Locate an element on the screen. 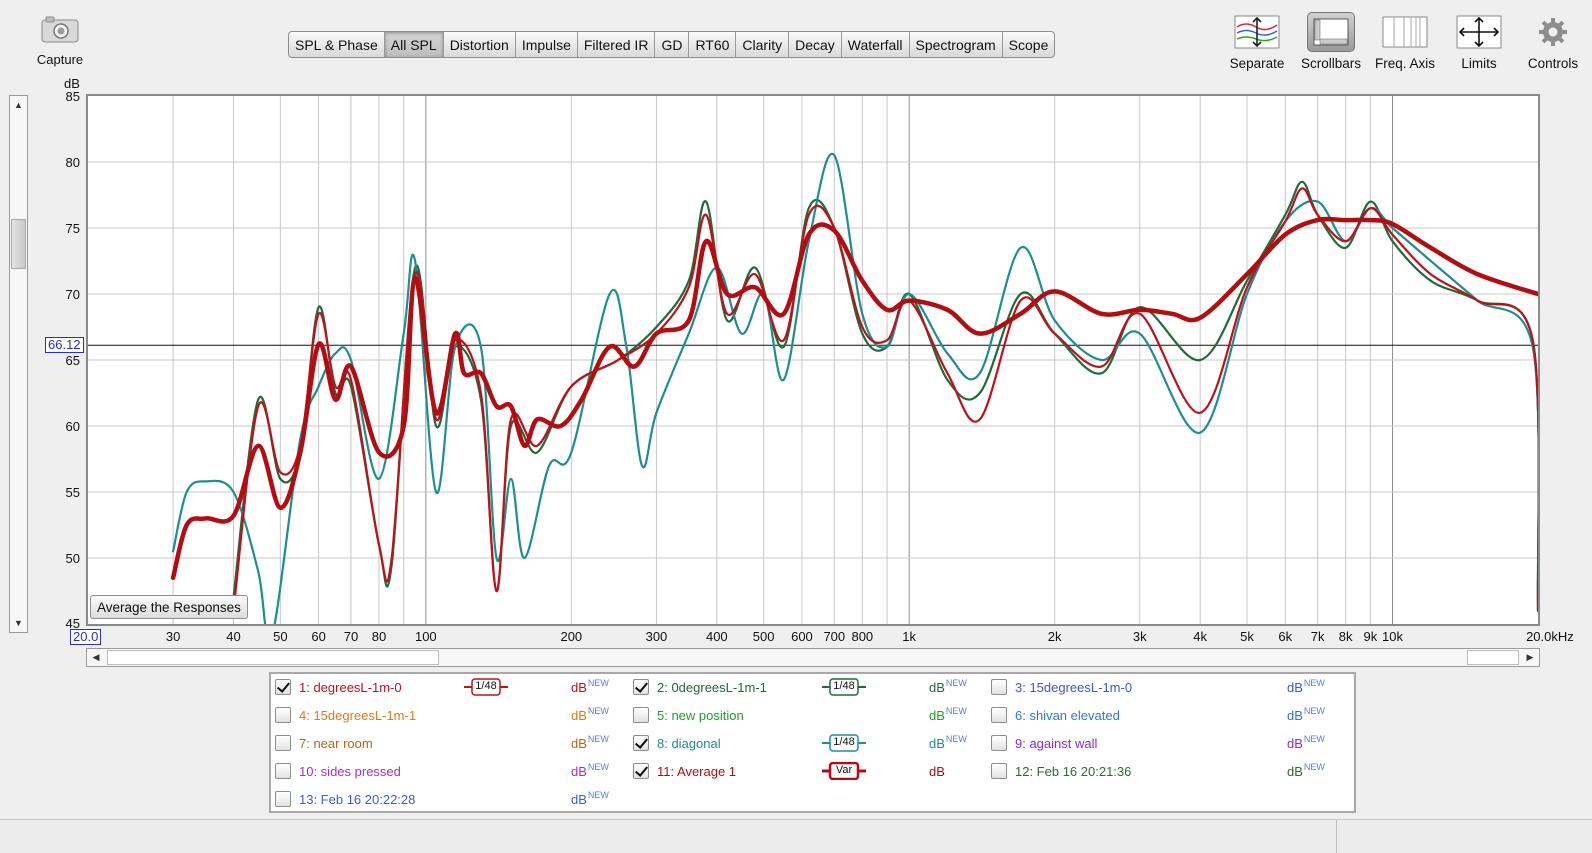 The width and height of the screenshot is (1592, 853). tab-filtered-ir: Filtered IR is located at coordinates (617, 44).